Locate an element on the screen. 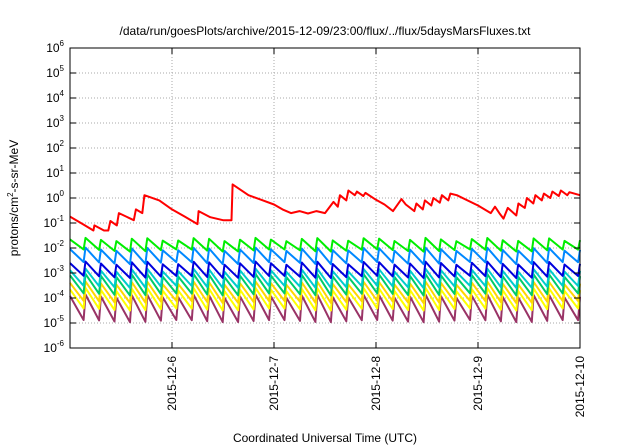  y-tick-exp: -4 is located at coordinates (61, 293).